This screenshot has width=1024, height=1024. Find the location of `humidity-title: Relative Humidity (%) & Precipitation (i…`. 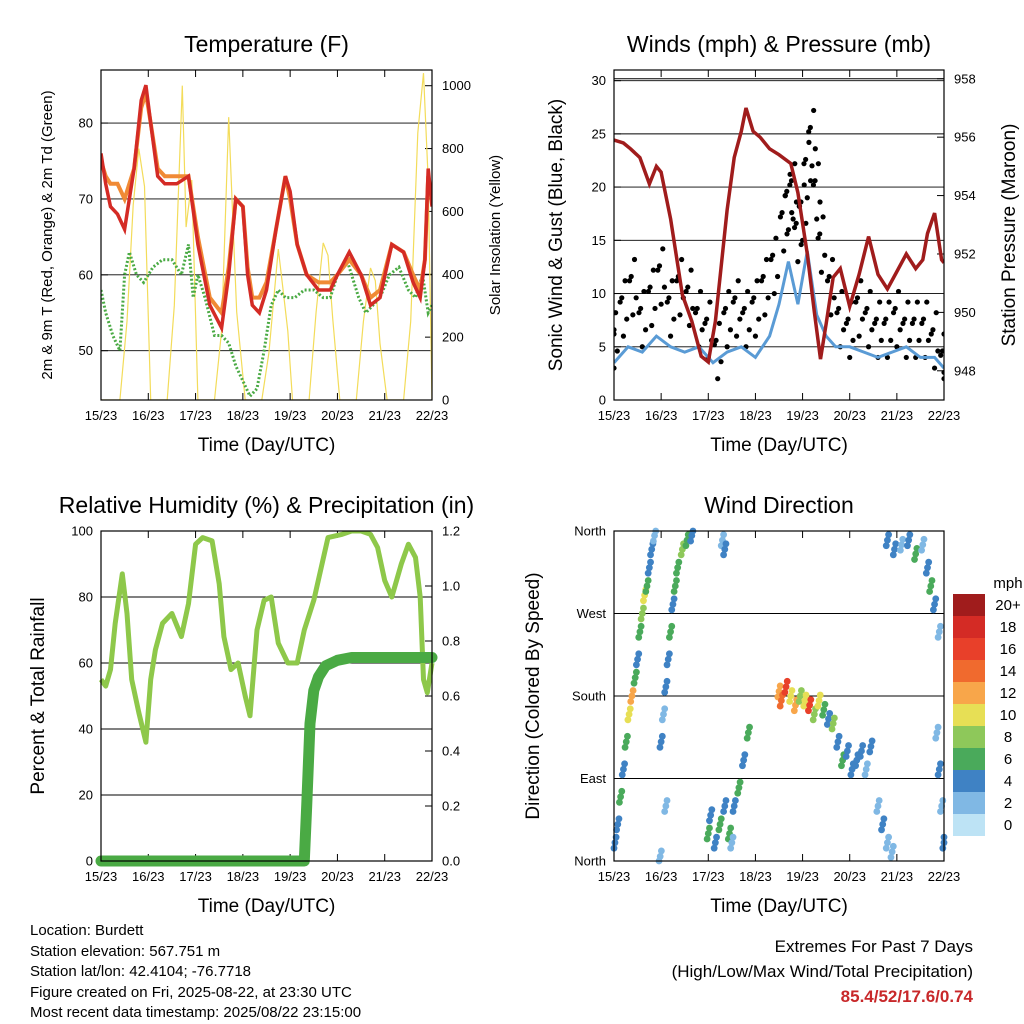

humidity-title: Relative Humidity (%) & Precipitation (i… is located at coordinates (266, 505).